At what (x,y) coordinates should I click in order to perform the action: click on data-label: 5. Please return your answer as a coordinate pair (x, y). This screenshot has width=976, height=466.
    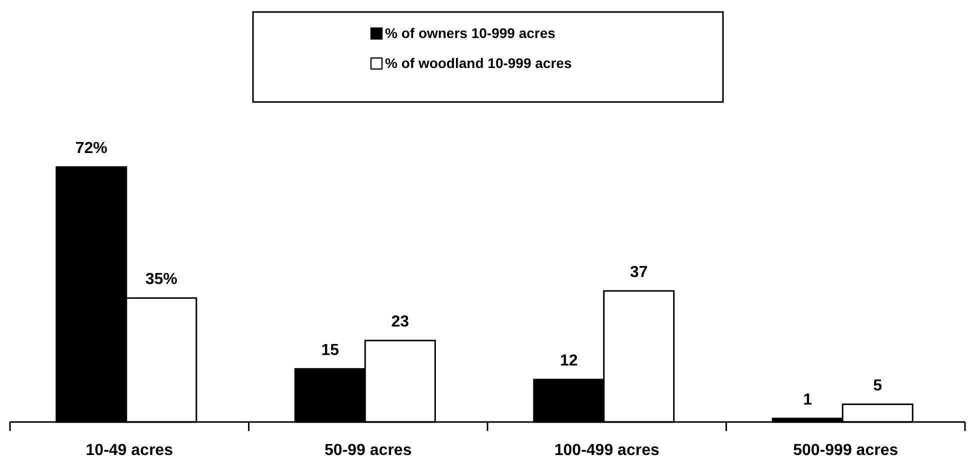
    Looking at the image, I should click on (877, 385).